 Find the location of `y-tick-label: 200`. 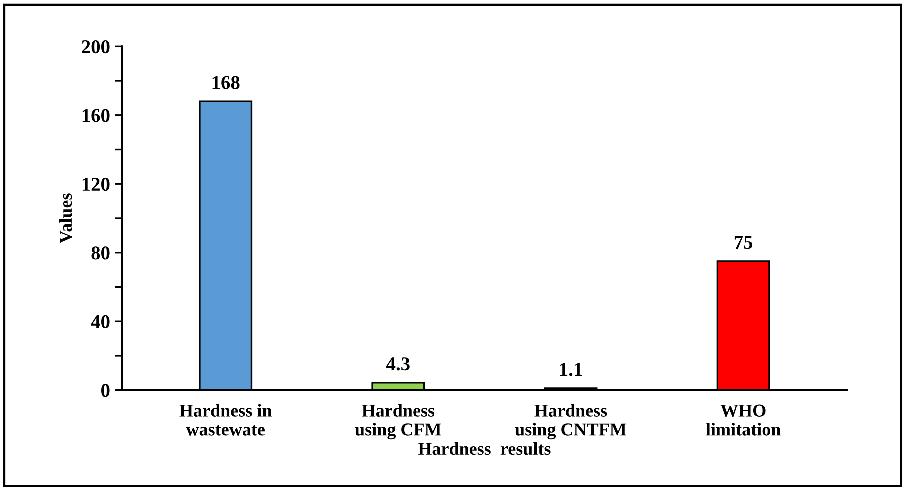

y-tick-label: 200 is located at coordinates (96, 47).